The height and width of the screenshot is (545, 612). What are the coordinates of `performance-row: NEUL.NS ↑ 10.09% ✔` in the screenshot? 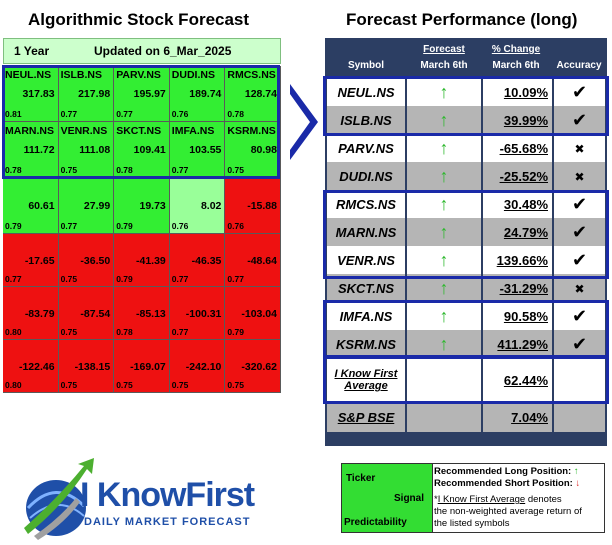 It's located at (466, 92).